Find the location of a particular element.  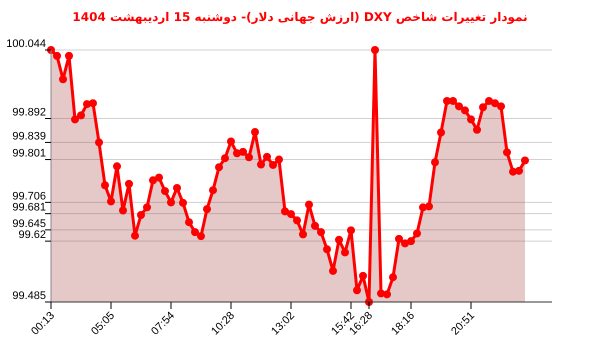

y-tick-label: 99.681 is located at coordinates (29, 208).